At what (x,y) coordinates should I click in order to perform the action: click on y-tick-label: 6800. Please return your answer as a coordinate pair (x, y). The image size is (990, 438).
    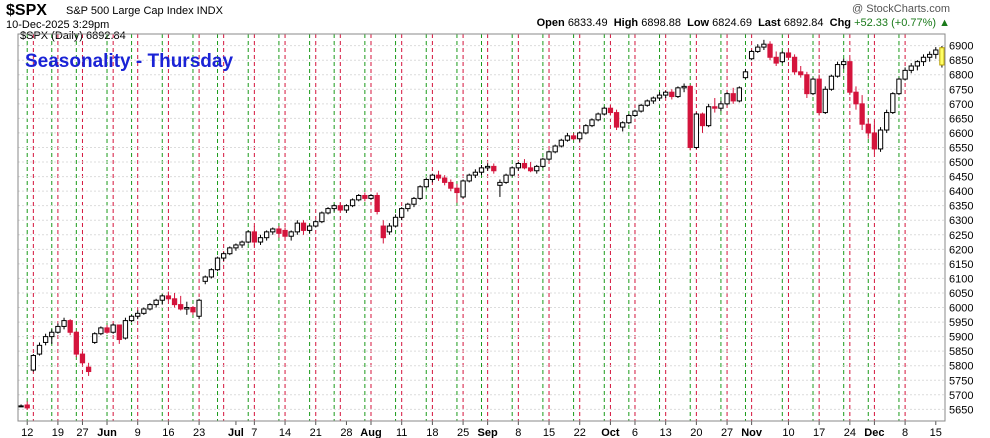
    Looking at the image, I should click on (961, 76).